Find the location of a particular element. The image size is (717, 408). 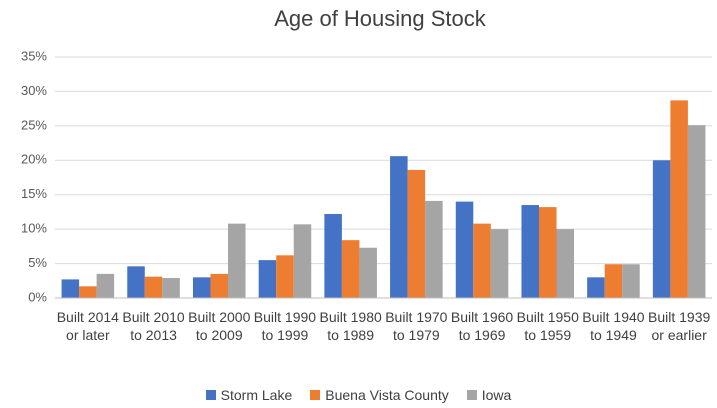

y-tick-label: 0% is located at coordinates (37, 296).